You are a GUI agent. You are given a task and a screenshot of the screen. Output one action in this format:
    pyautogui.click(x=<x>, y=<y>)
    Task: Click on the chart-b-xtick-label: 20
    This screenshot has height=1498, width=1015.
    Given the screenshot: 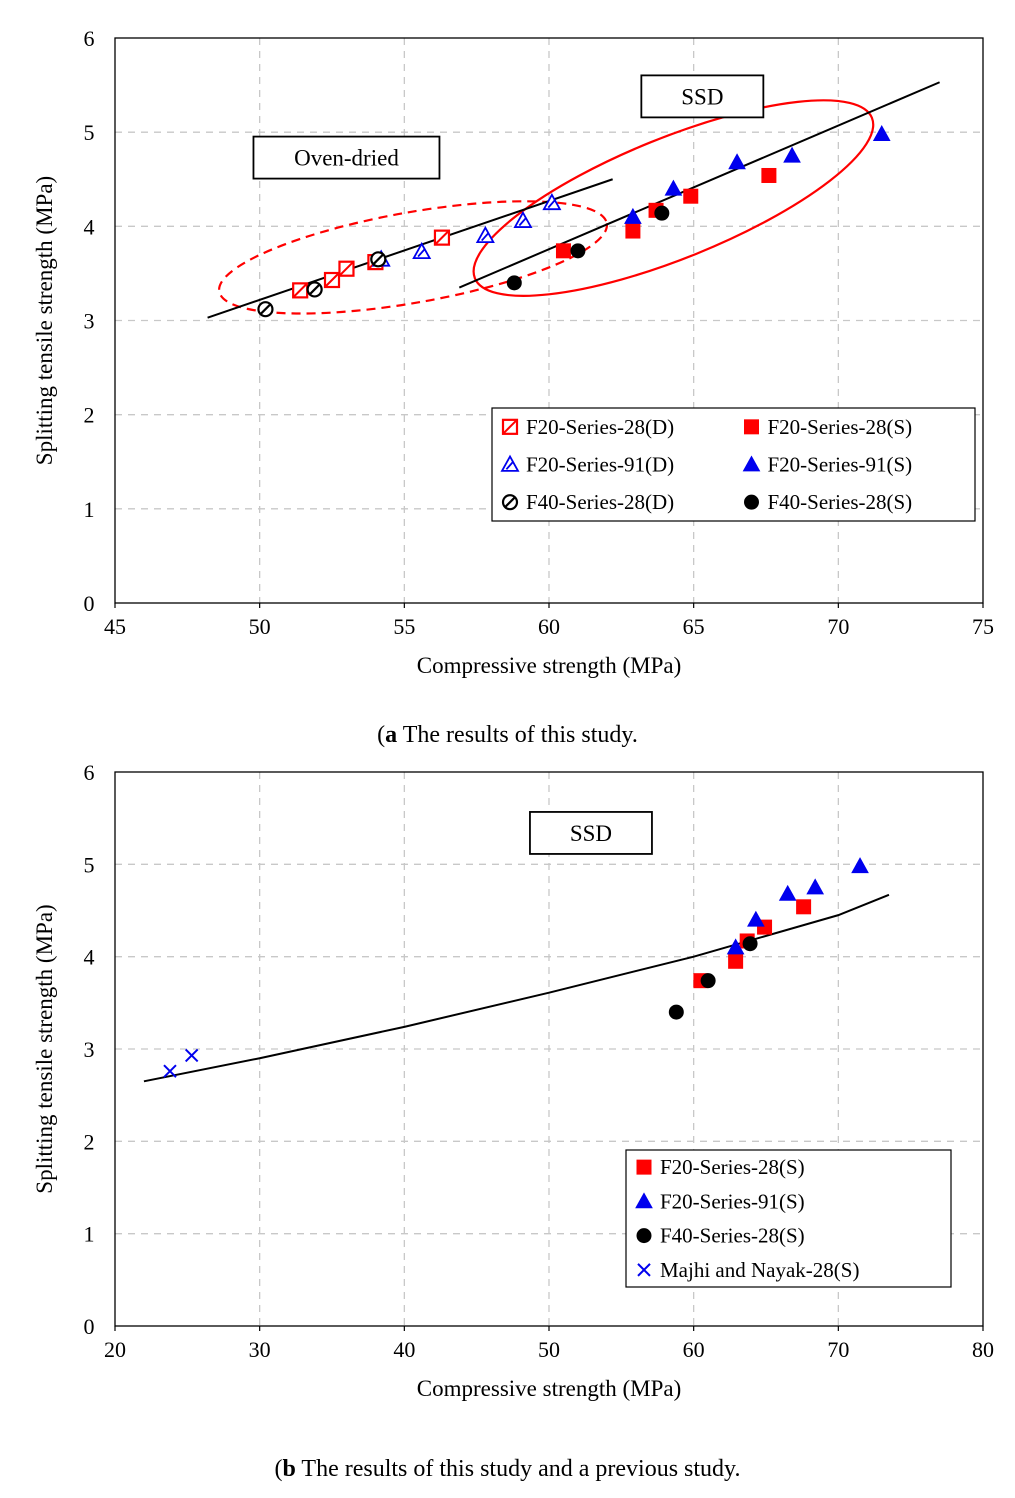 What is the action you would take?
    pyautogui.click(x=115, y=1349)
    